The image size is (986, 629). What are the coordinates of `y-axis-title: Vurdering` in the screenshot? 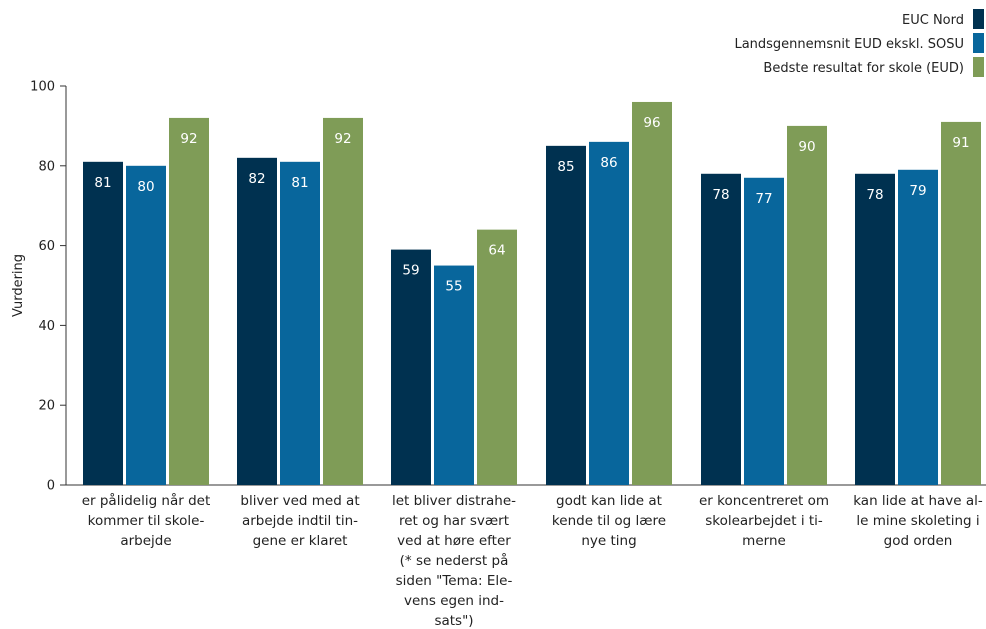 It's located at (18, 285).